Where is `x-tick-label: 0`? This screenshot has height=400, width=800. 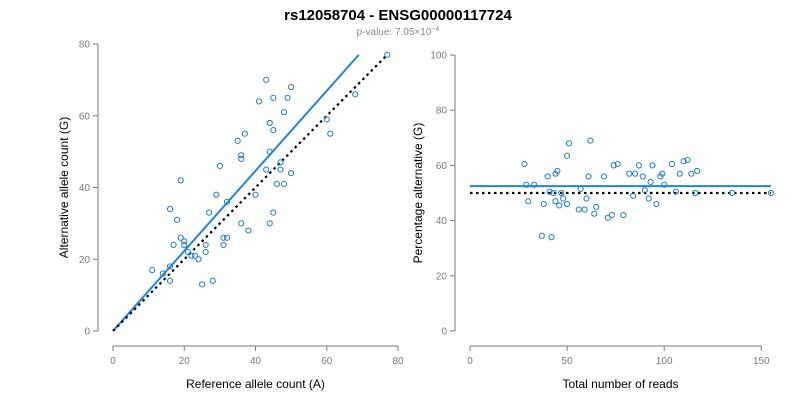
x-tick-label: 0 is located at coordinates (470, 361).